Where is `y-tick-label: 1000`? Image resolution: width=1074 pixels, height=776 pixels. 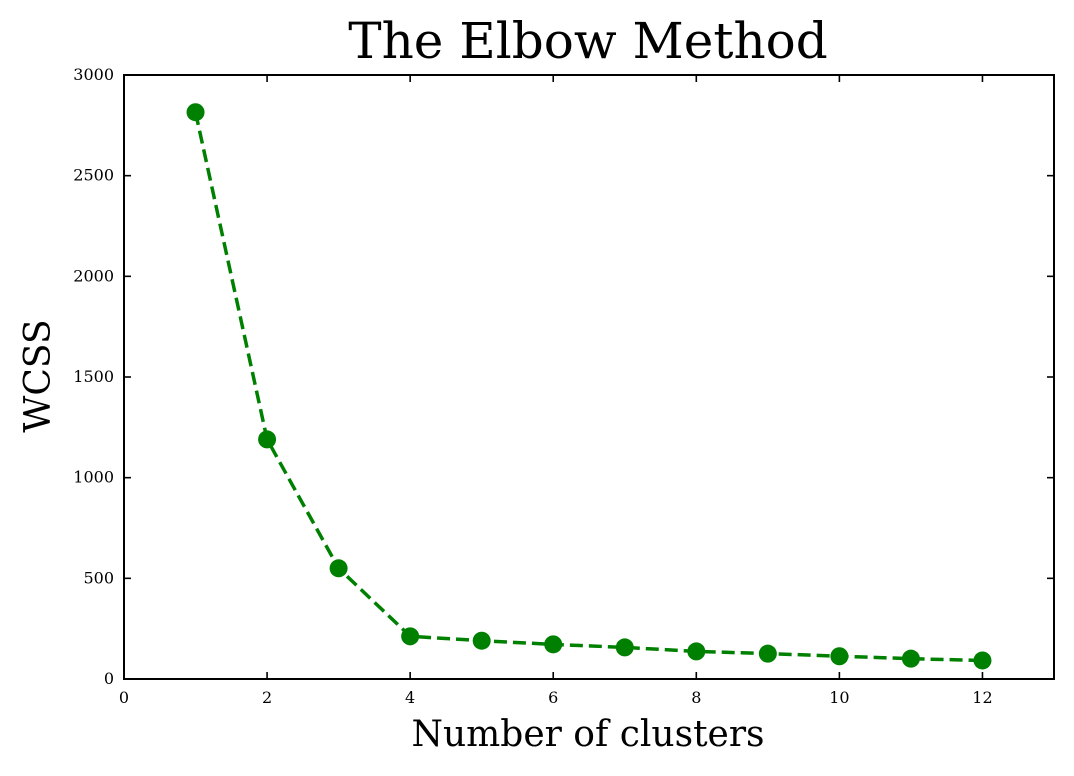 y-tick-label: 1000 is located at coordinates (93, 477).